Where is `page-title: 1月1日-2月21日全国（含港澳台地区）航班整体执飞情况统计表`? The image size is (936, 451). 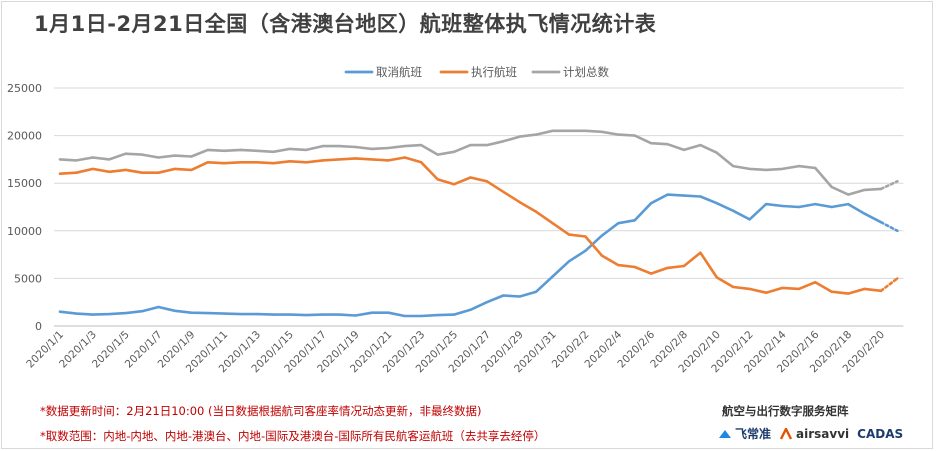
page-title: 1月1日-2月21日全国（含港澳台地区）航班整体执飞情况统计表 is located at coordinates (345, 24).